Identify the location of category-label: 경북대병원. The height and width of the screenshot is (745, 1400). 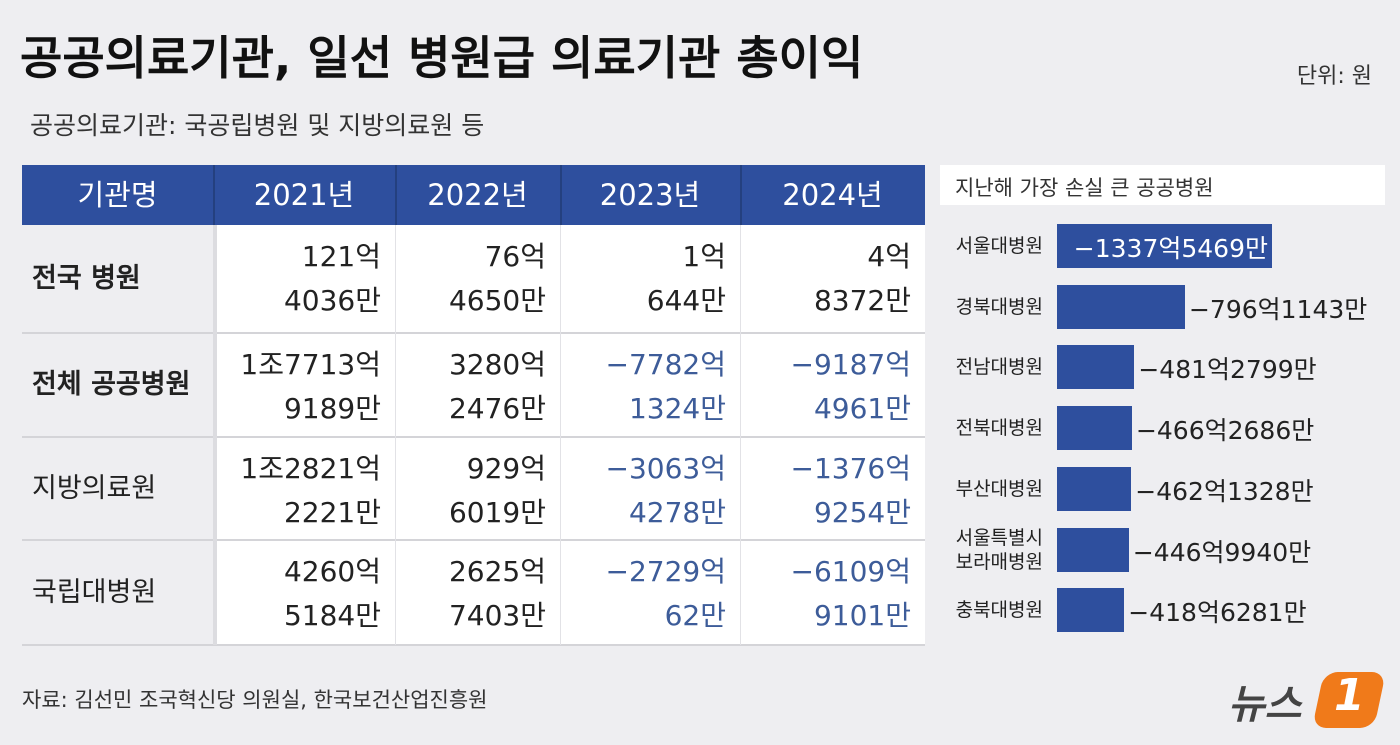
(999, 306).